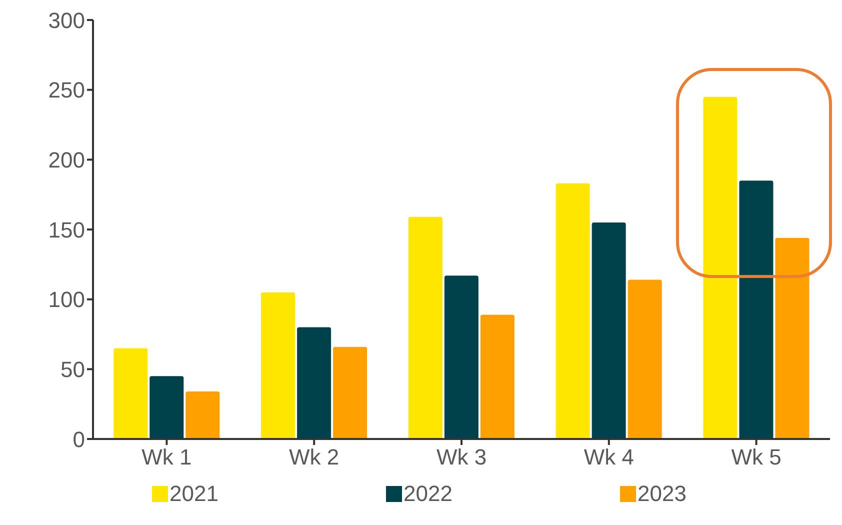 Image resolution: width=842 pixels, height=525 pixels. What do you see at coordinates (66, 229) in the screenshot?
I see `y-tick-label: 150` at bounding box center [66, 229].